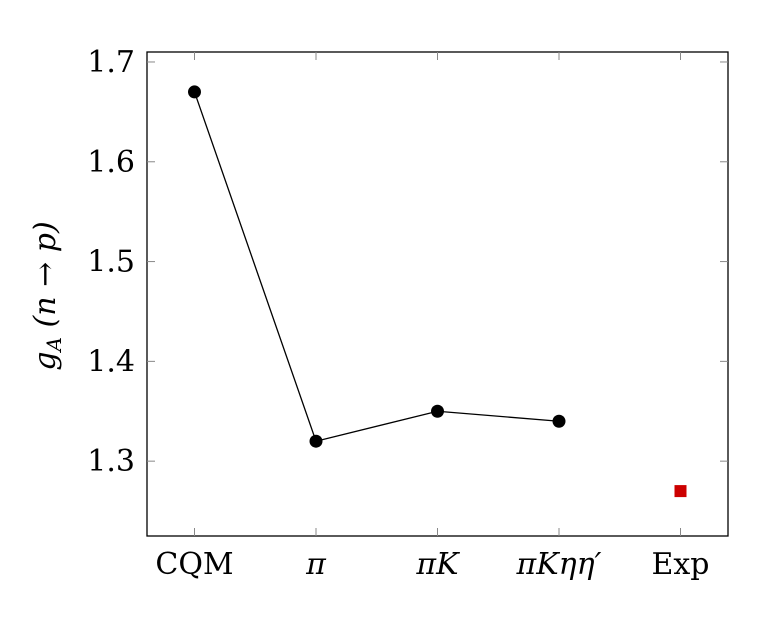 This screenshot has width=776, height=621. I want to click on x-tick-label: πK, so click(437, 564).